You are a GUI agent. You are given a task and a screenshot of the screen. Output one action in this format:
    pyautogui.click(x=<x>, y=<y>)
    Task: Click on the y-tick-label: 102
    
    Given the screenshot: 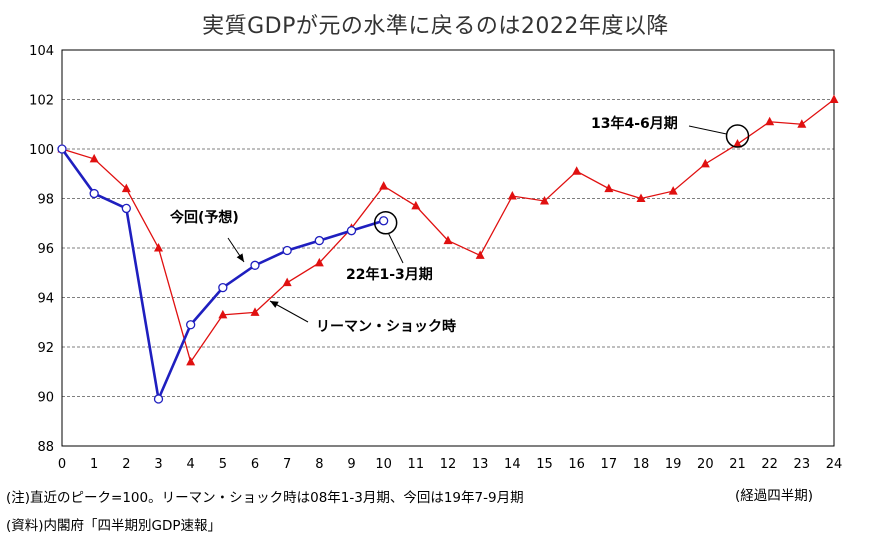 What is the action you would take?
    pyautogui.click(x=41, y=101)
    